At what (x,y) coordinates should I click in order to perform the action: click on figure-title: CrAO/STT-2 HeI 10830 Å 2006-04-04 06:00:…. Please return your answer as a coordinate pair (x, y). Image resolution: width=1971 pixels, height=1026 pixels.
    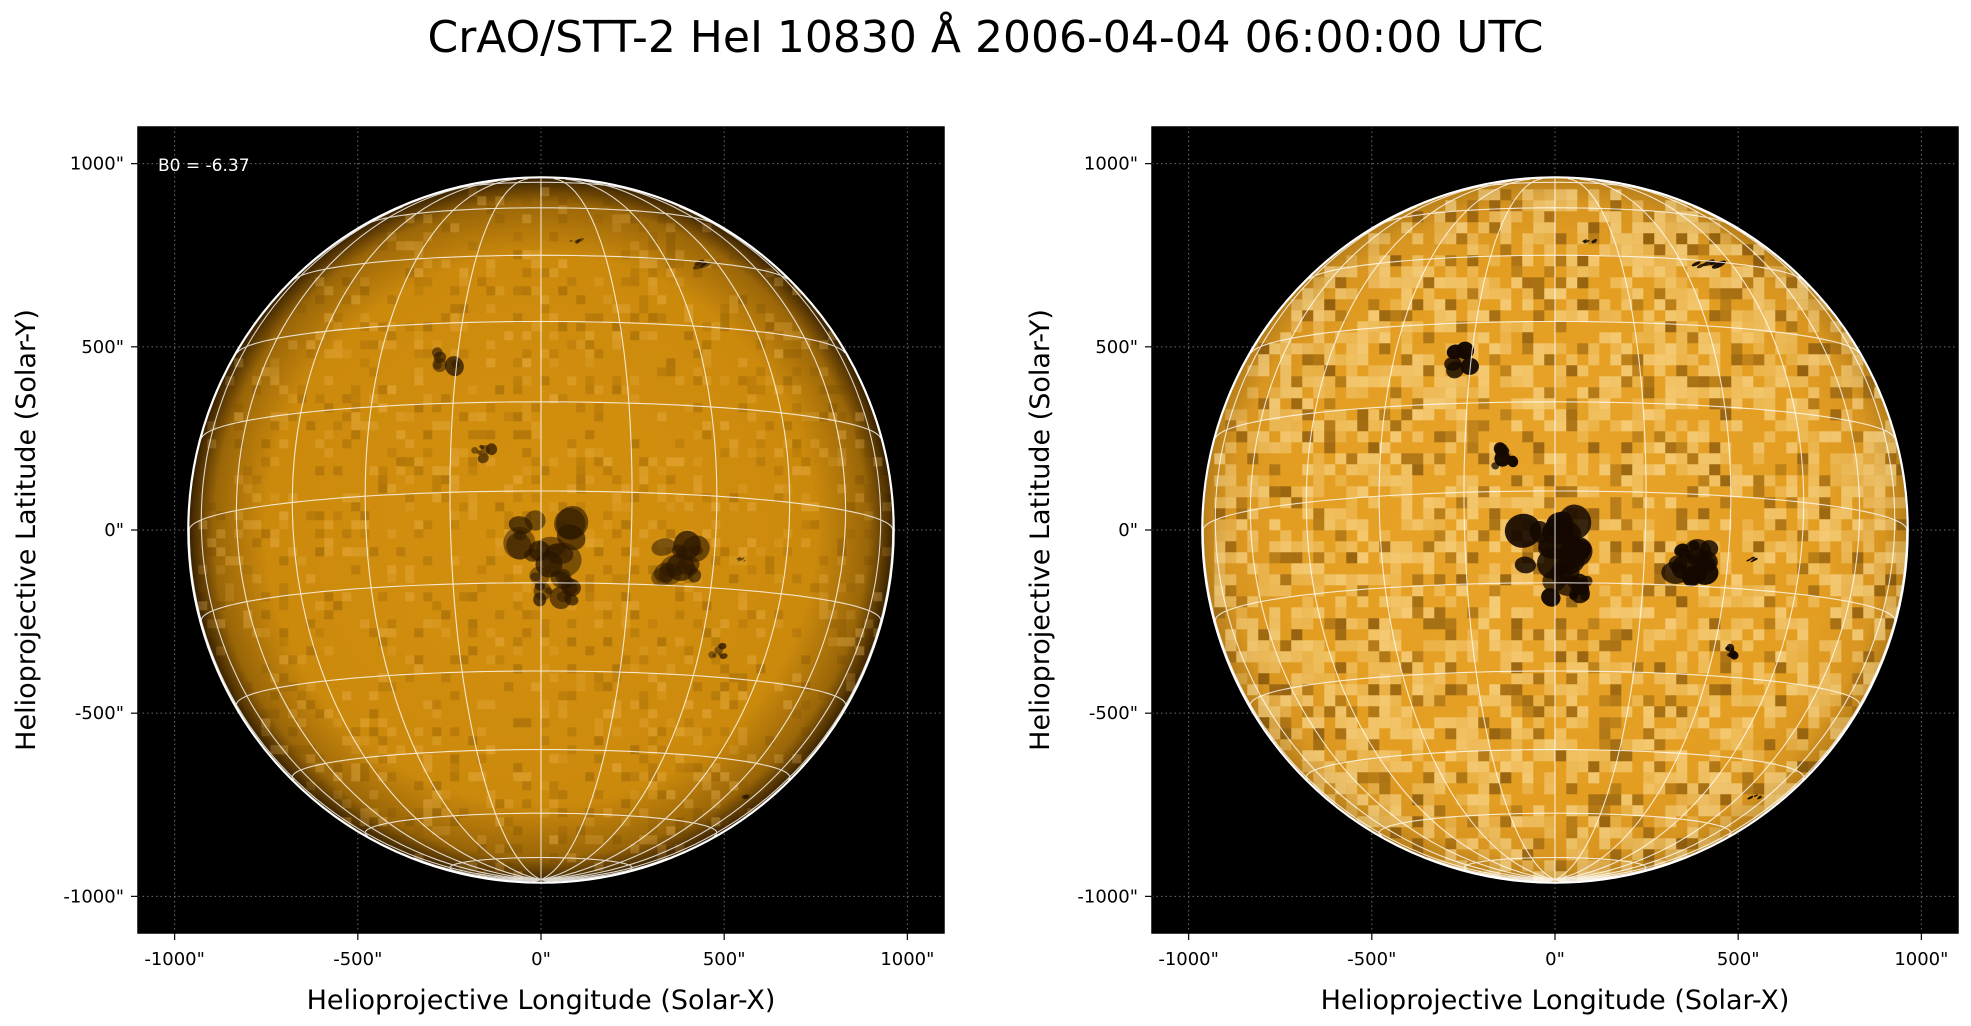
    Looking at the image, I should click on (985, 37).